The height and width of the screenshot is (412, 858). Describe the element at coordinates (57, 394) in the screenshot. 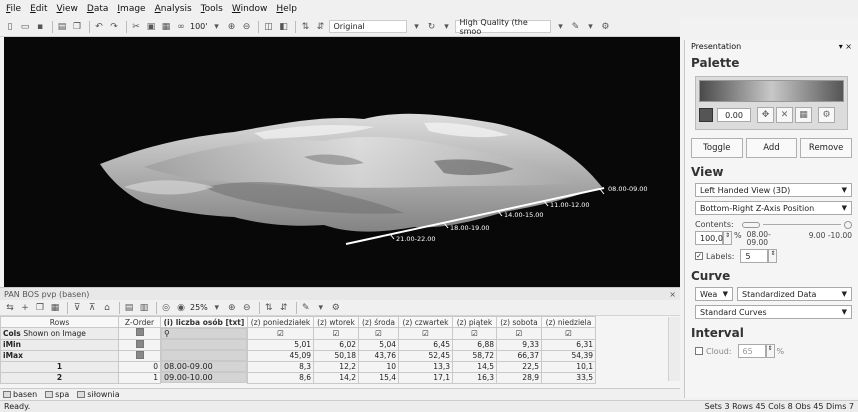

I see `sheet-tab-spa: spa` at that location.